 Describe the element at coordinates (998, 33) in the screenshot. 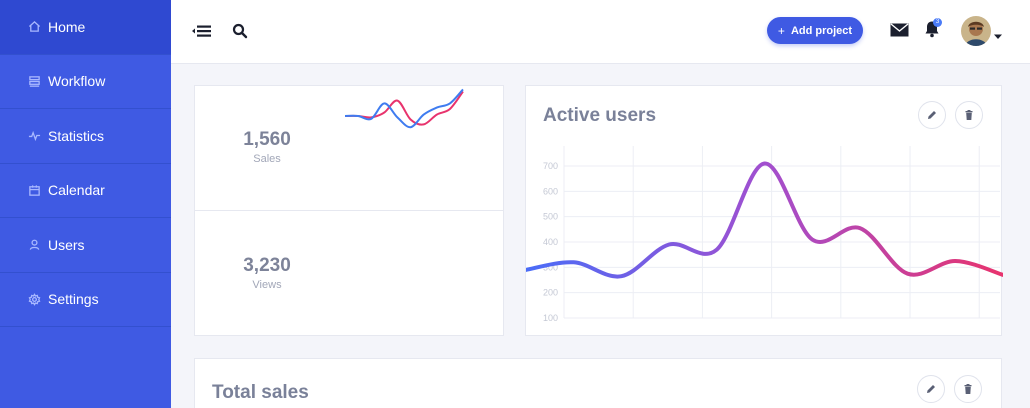

I see `chevron-down-icon` at that location.